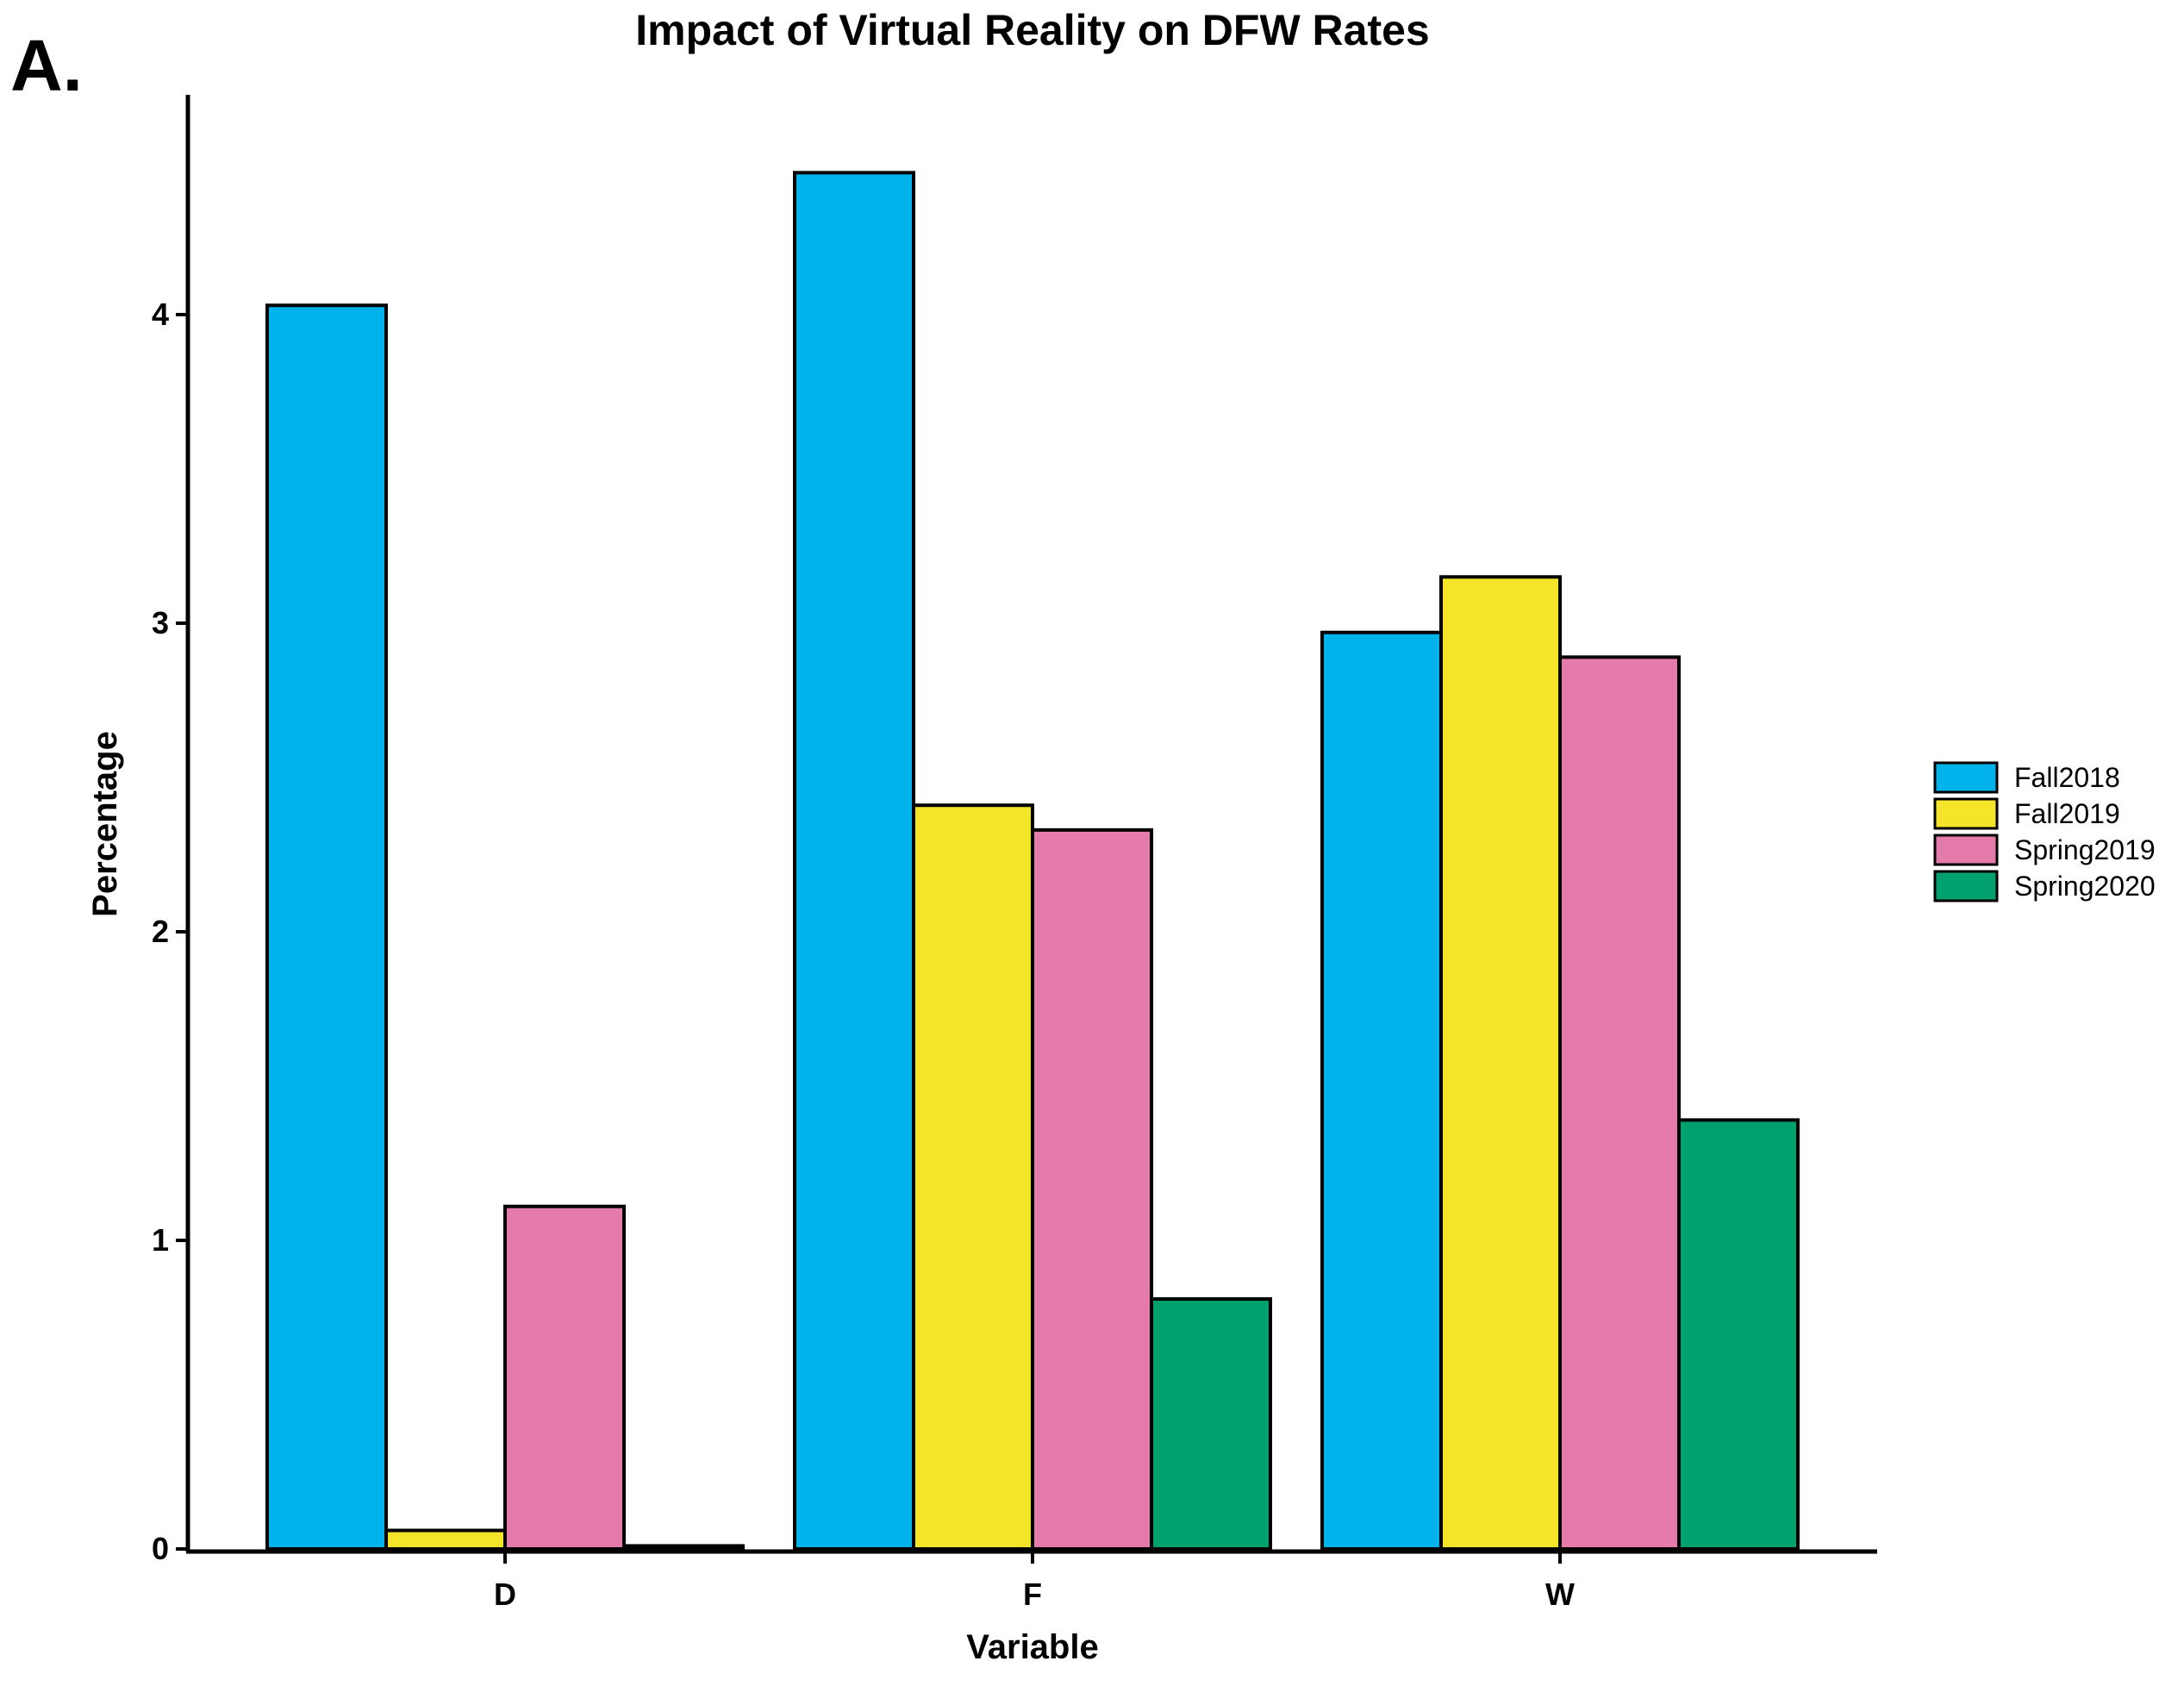 This screenshot has height=1686, width=2184. Describe the element at coordinates (1382, 1090) in the screenshot. I see `bar-W-Fall2018` at that location.